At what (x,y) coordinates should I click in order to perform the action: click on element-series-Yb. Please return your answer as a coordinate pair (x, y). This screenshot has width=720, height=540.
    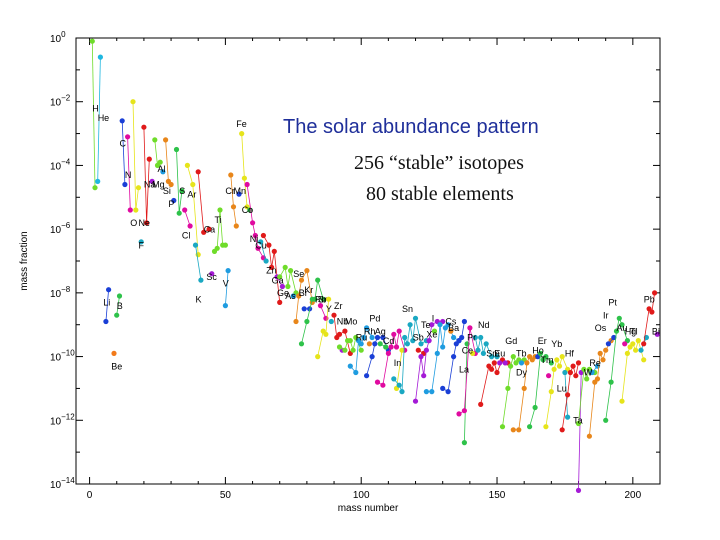
    Looking at the image, I should click on (557, 392).